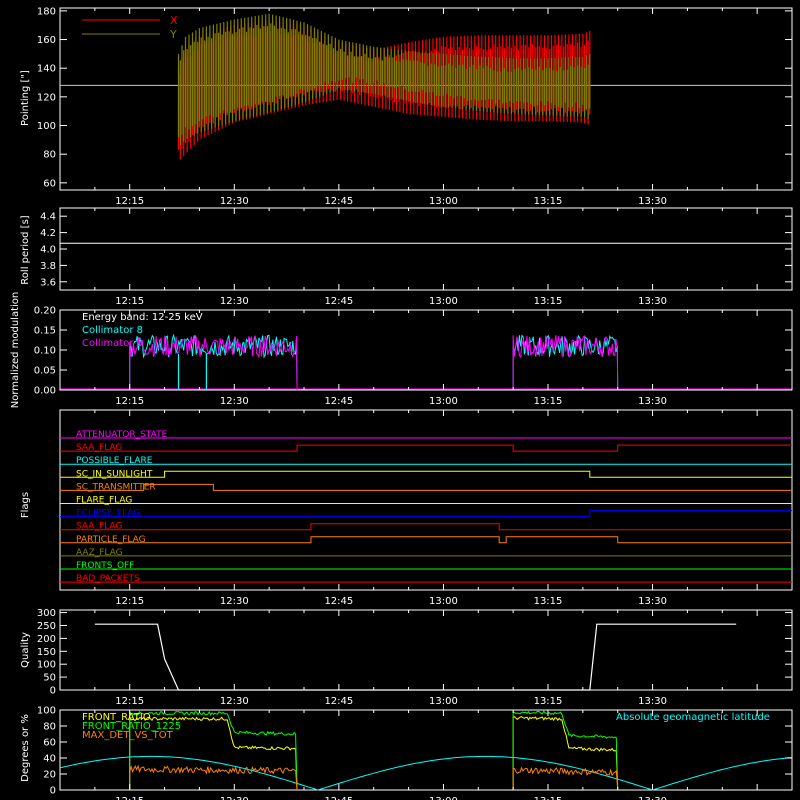  I want to click on legend-front-ratio: FRONT_RATIO, so click(116, 717).